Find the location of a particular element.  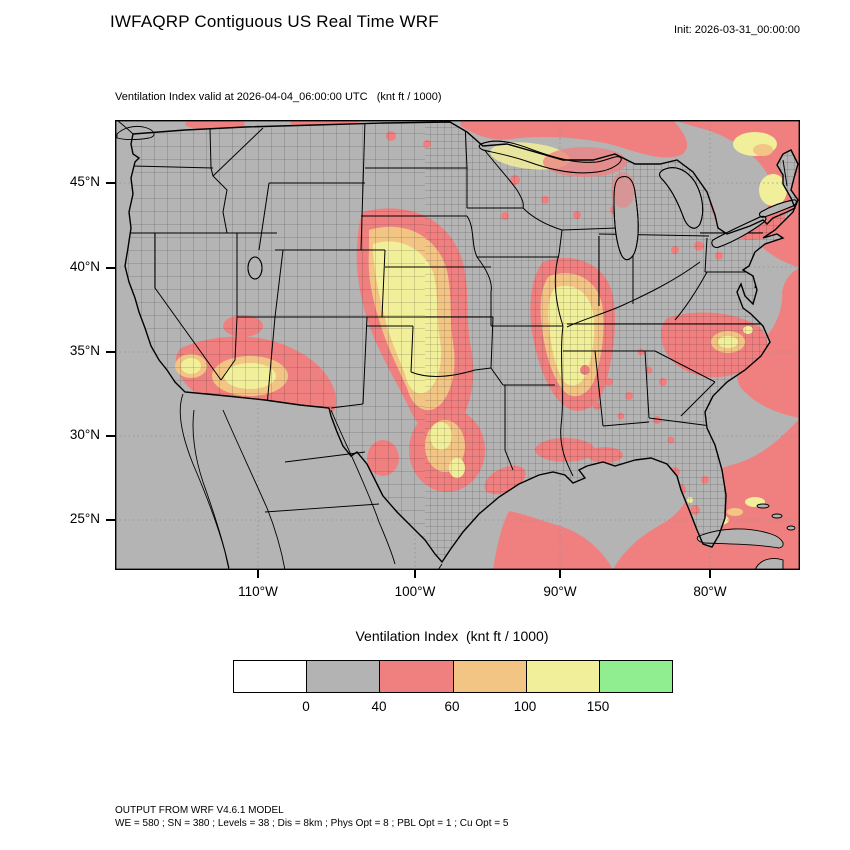

legend-title: Ventilation Index (knt ft / 1000) is located at coordinates (452, 636).